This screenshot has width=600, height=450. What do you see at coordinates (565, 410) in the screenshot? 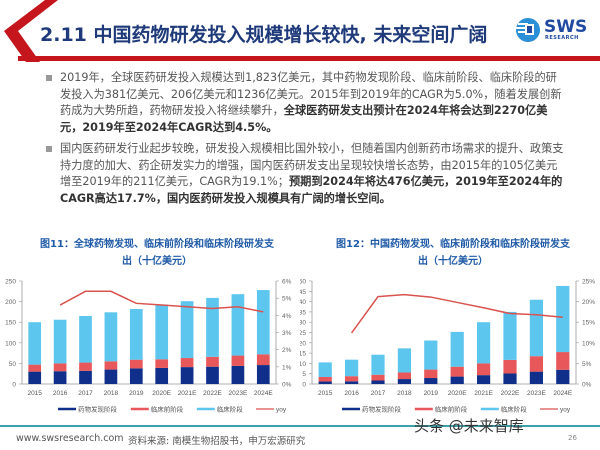
I see `legend-label: yoy` at bounding box center [565, 410].